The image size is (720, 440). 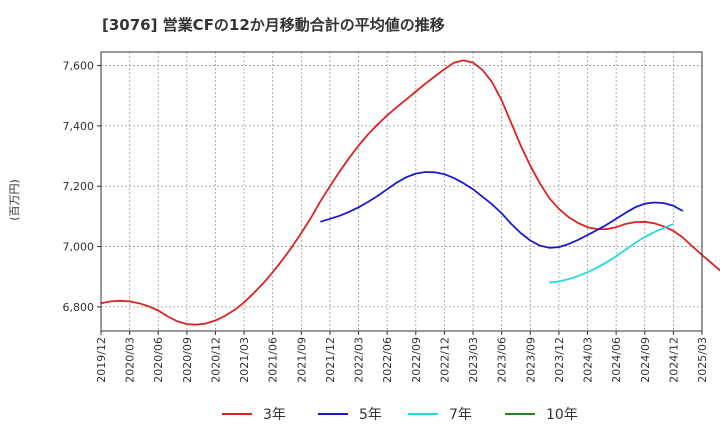 What do you see at coordinates (79, 186) in the screenshot?
I see `y-tick-label: 7,200` at bounding box center [79, 186].